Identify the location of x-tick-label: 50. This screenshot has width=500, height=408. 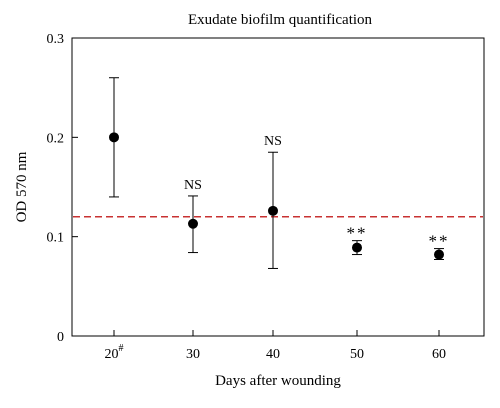
(357, 354).